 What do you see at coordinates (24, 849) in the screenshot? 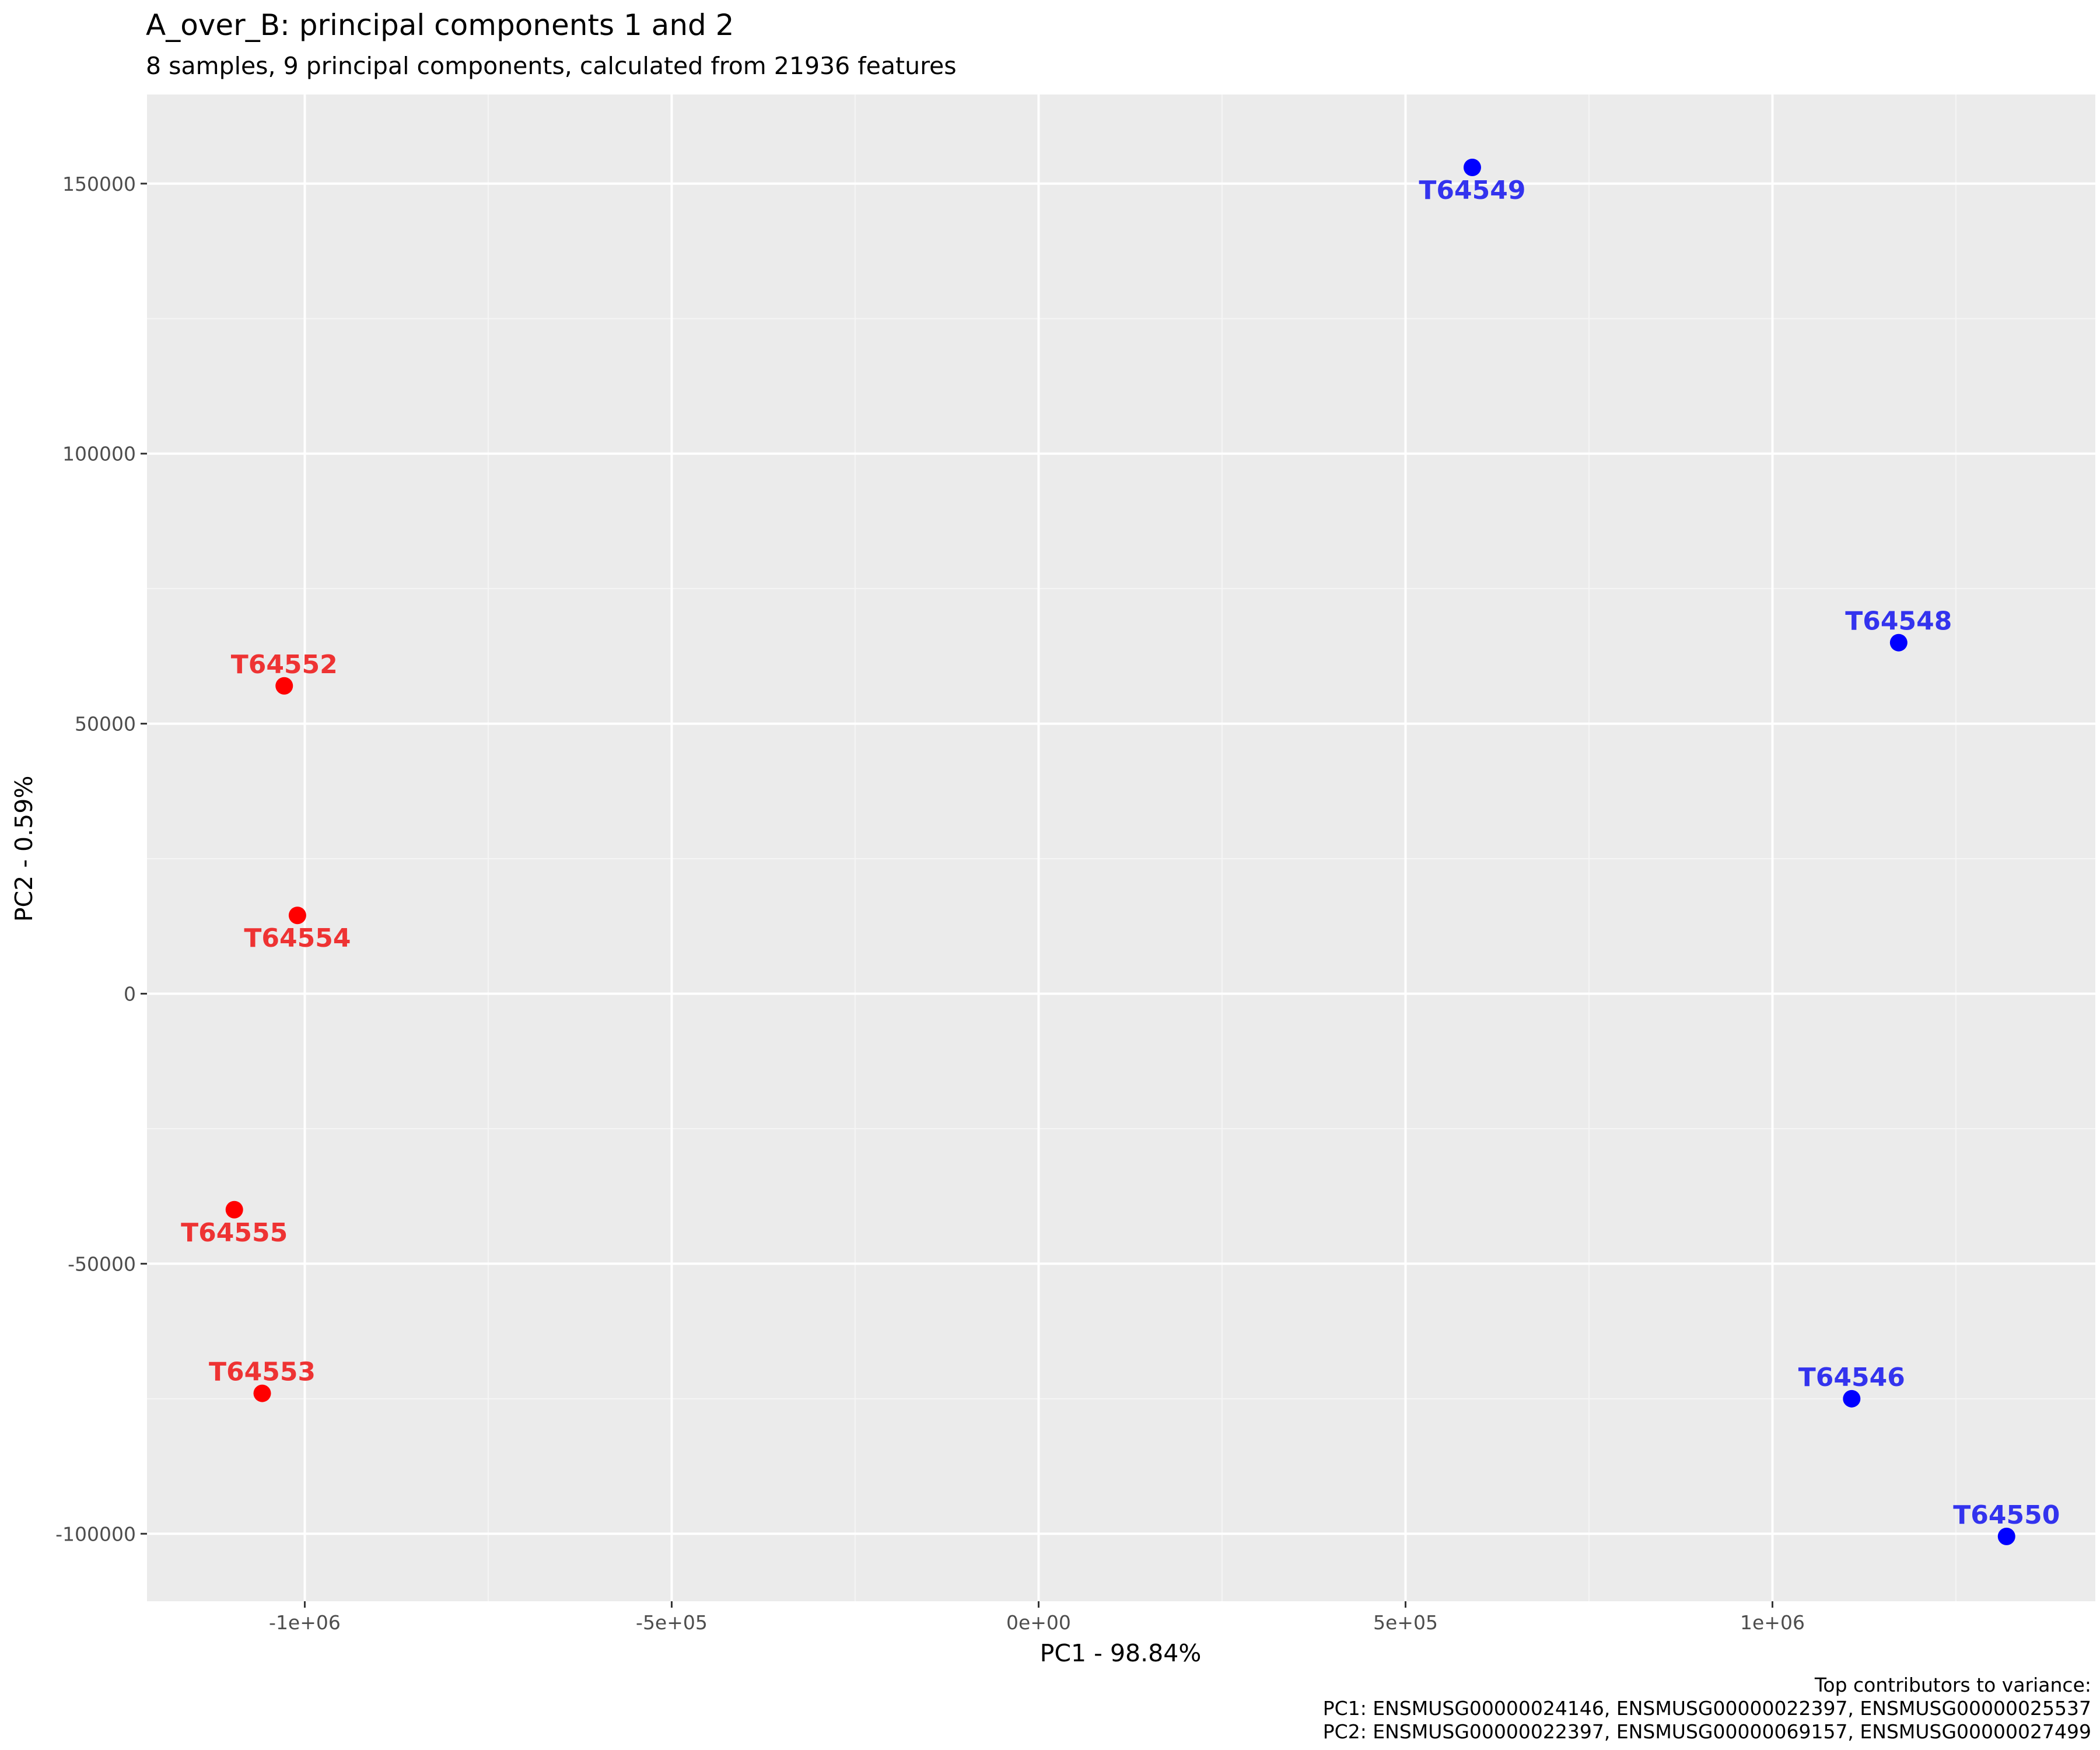
I see `y-axis-title: PC2 - 0.59%` at bounding box center [24, 849].